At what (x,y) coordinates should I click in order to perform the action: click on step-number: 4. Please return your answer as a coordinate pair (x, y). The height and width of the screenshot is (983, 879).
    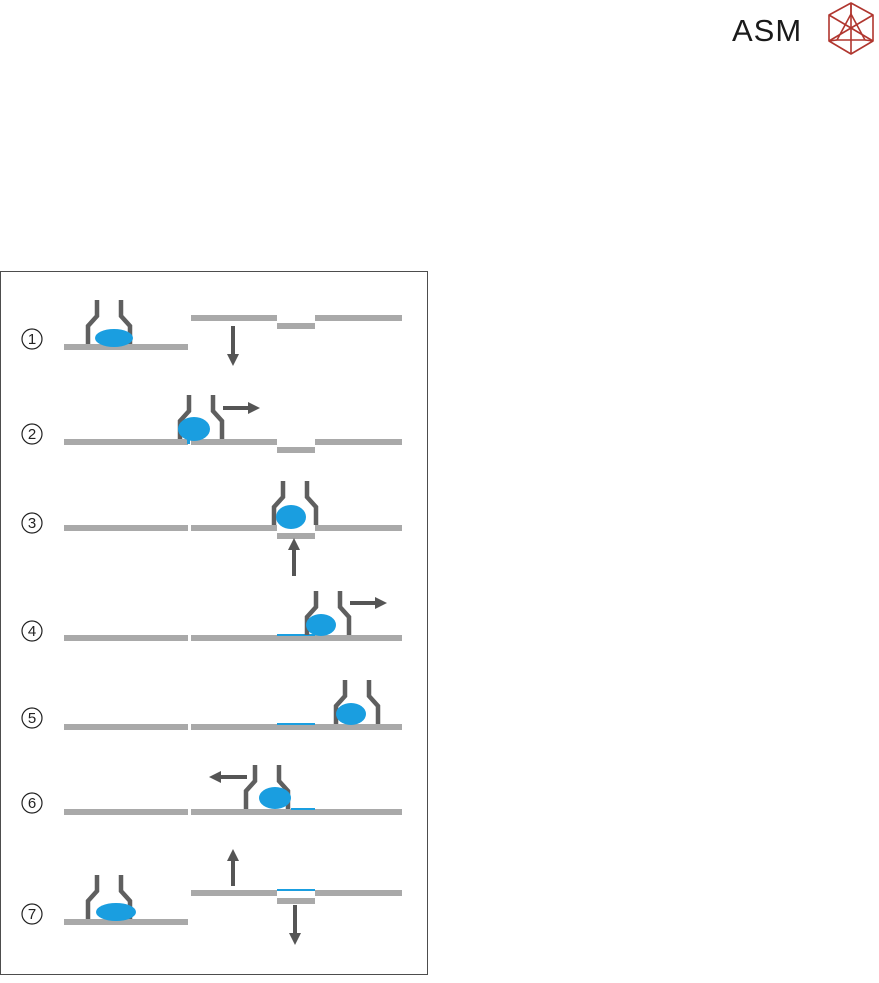
    Looking at the image, I should click on (32, 631).